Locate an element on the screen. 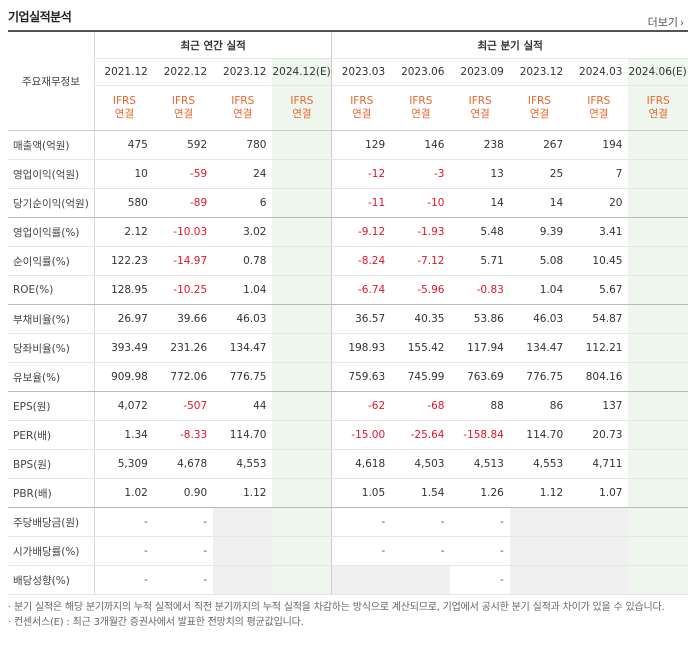  row-label: 영업이익(억원) is located at coordinates (51, 174).